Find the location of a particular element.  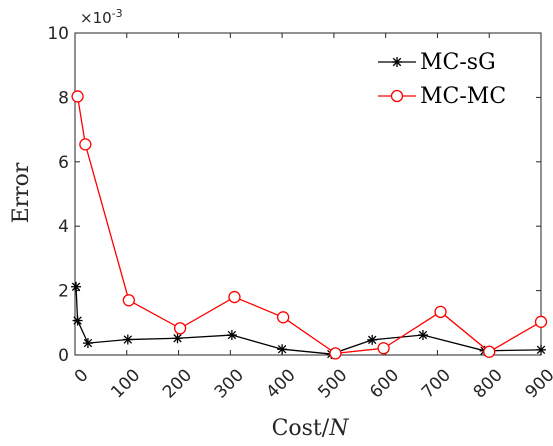

x-axis-title: Cost/N is located at coordinates (311, 428).